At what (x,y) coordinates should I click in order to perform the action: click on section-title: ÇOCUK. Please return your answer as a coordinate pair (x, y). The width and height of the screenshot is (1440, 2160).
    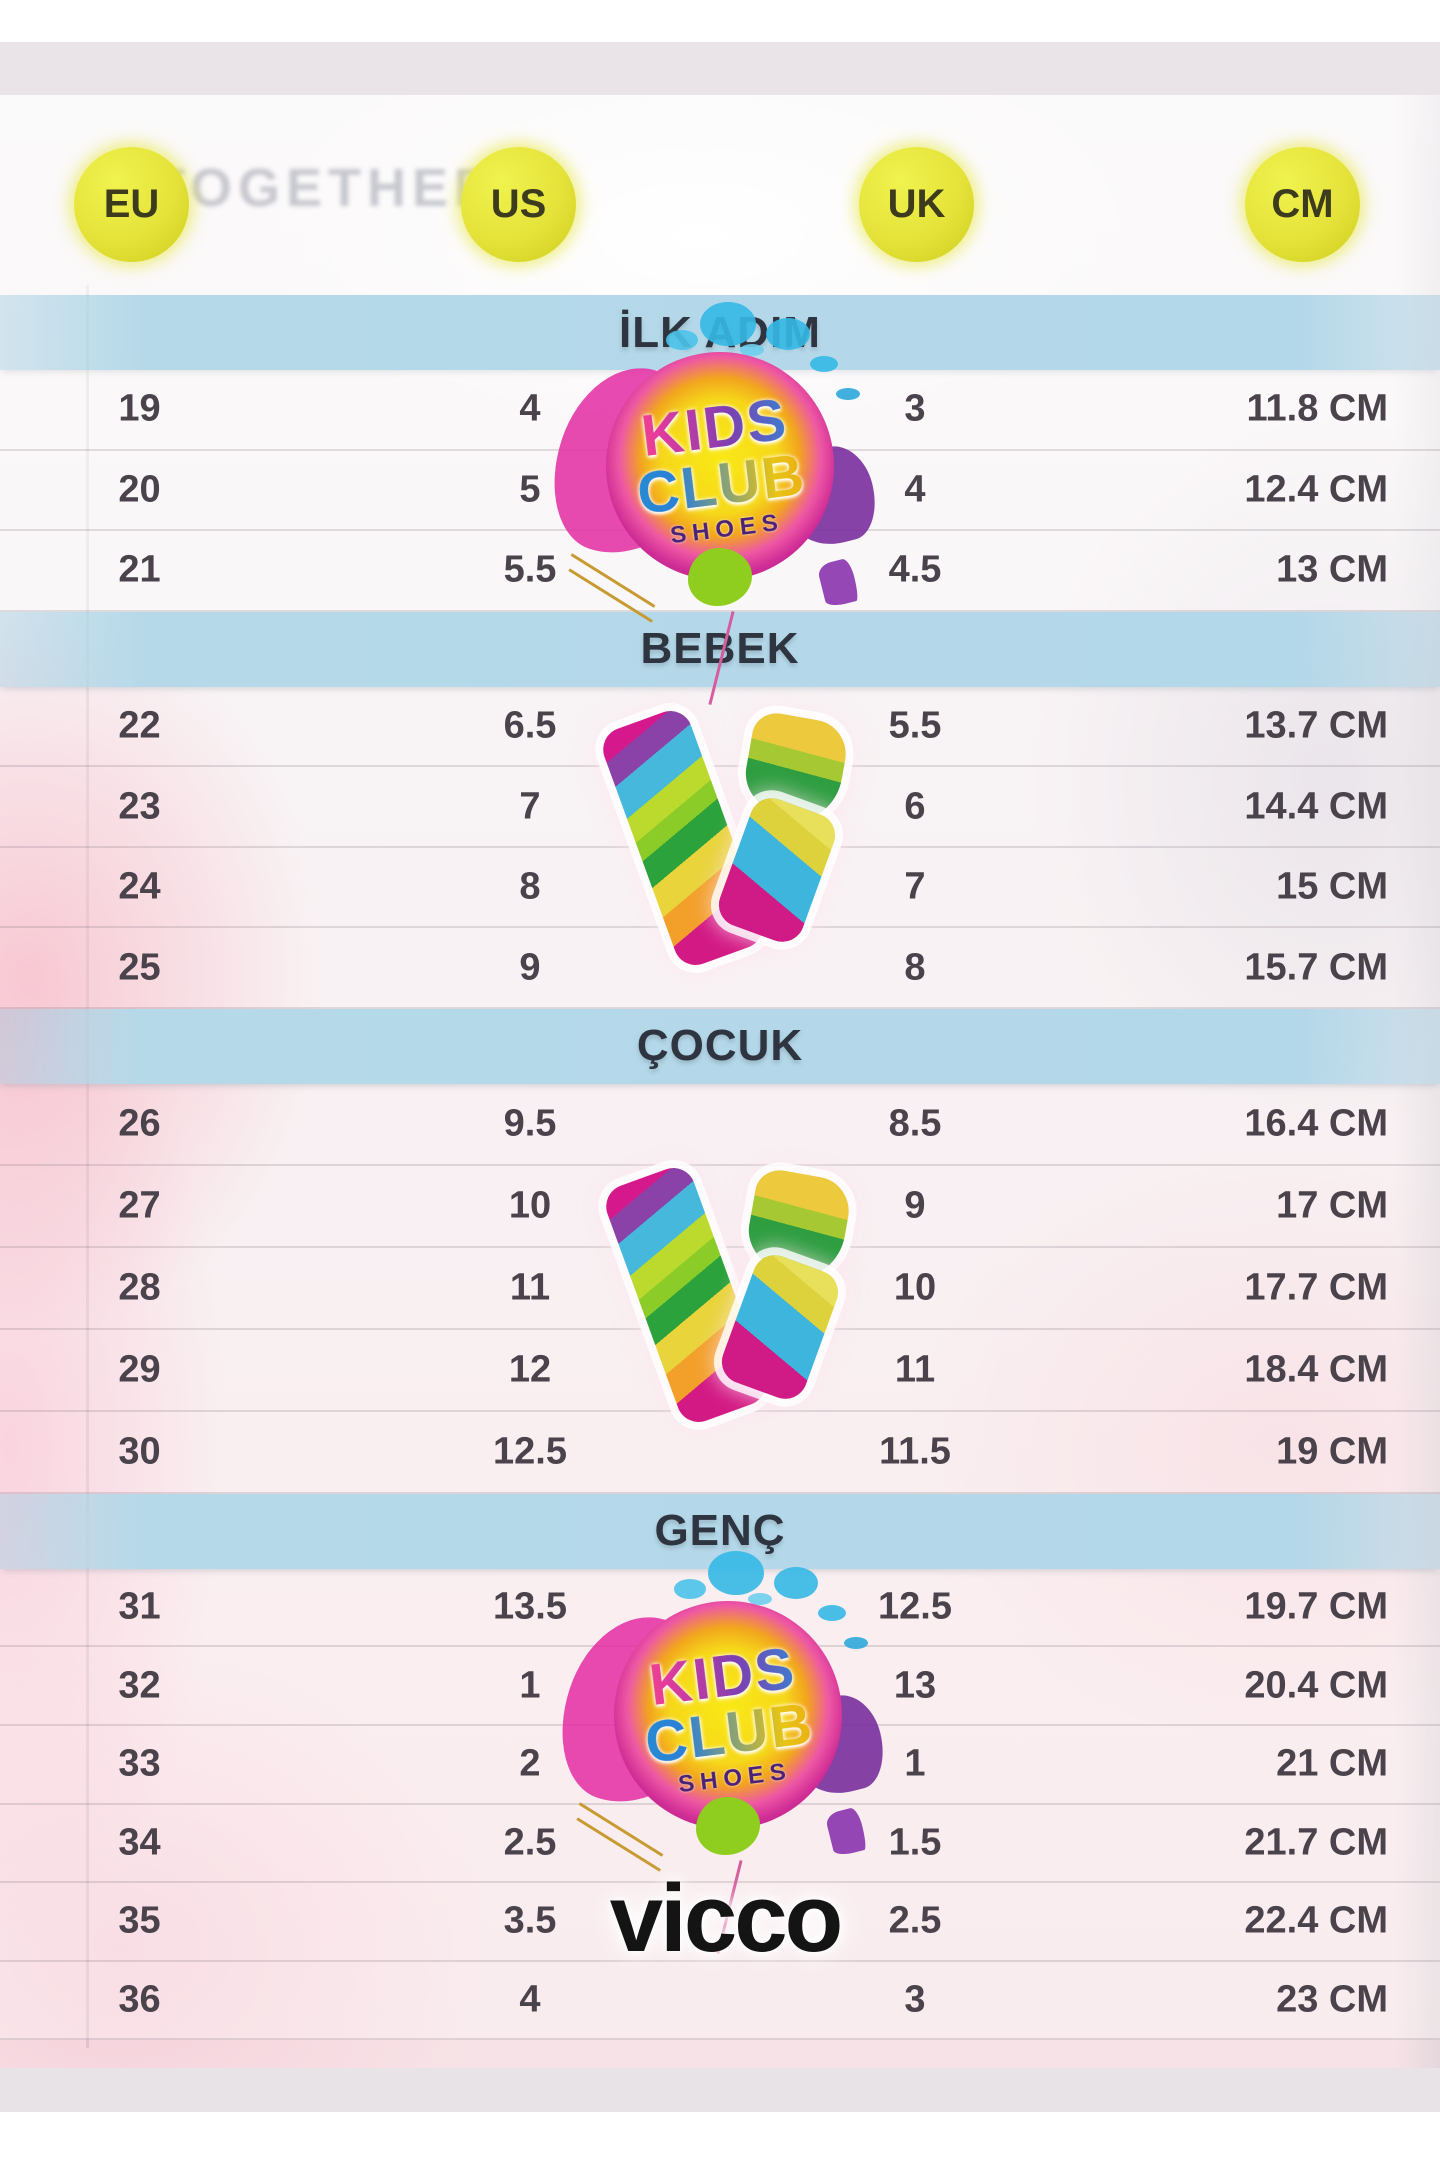
    Looking at the image, I should click on (720, 1046).